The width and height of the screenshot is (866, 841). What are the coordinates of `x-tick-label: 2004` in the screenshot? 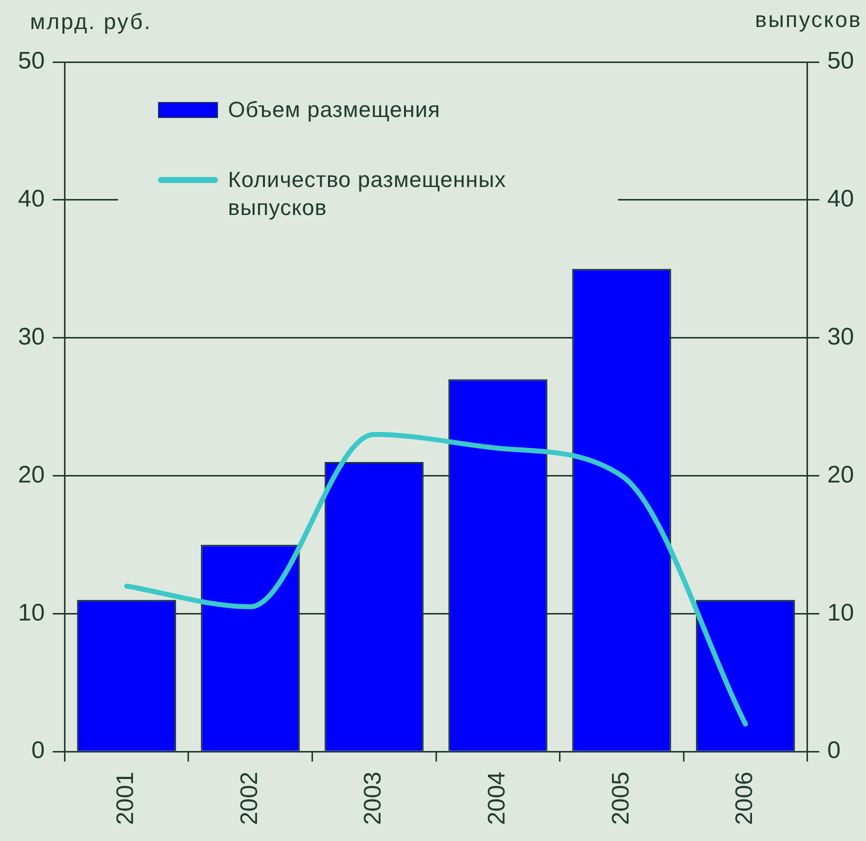 It's located at (497, 798).